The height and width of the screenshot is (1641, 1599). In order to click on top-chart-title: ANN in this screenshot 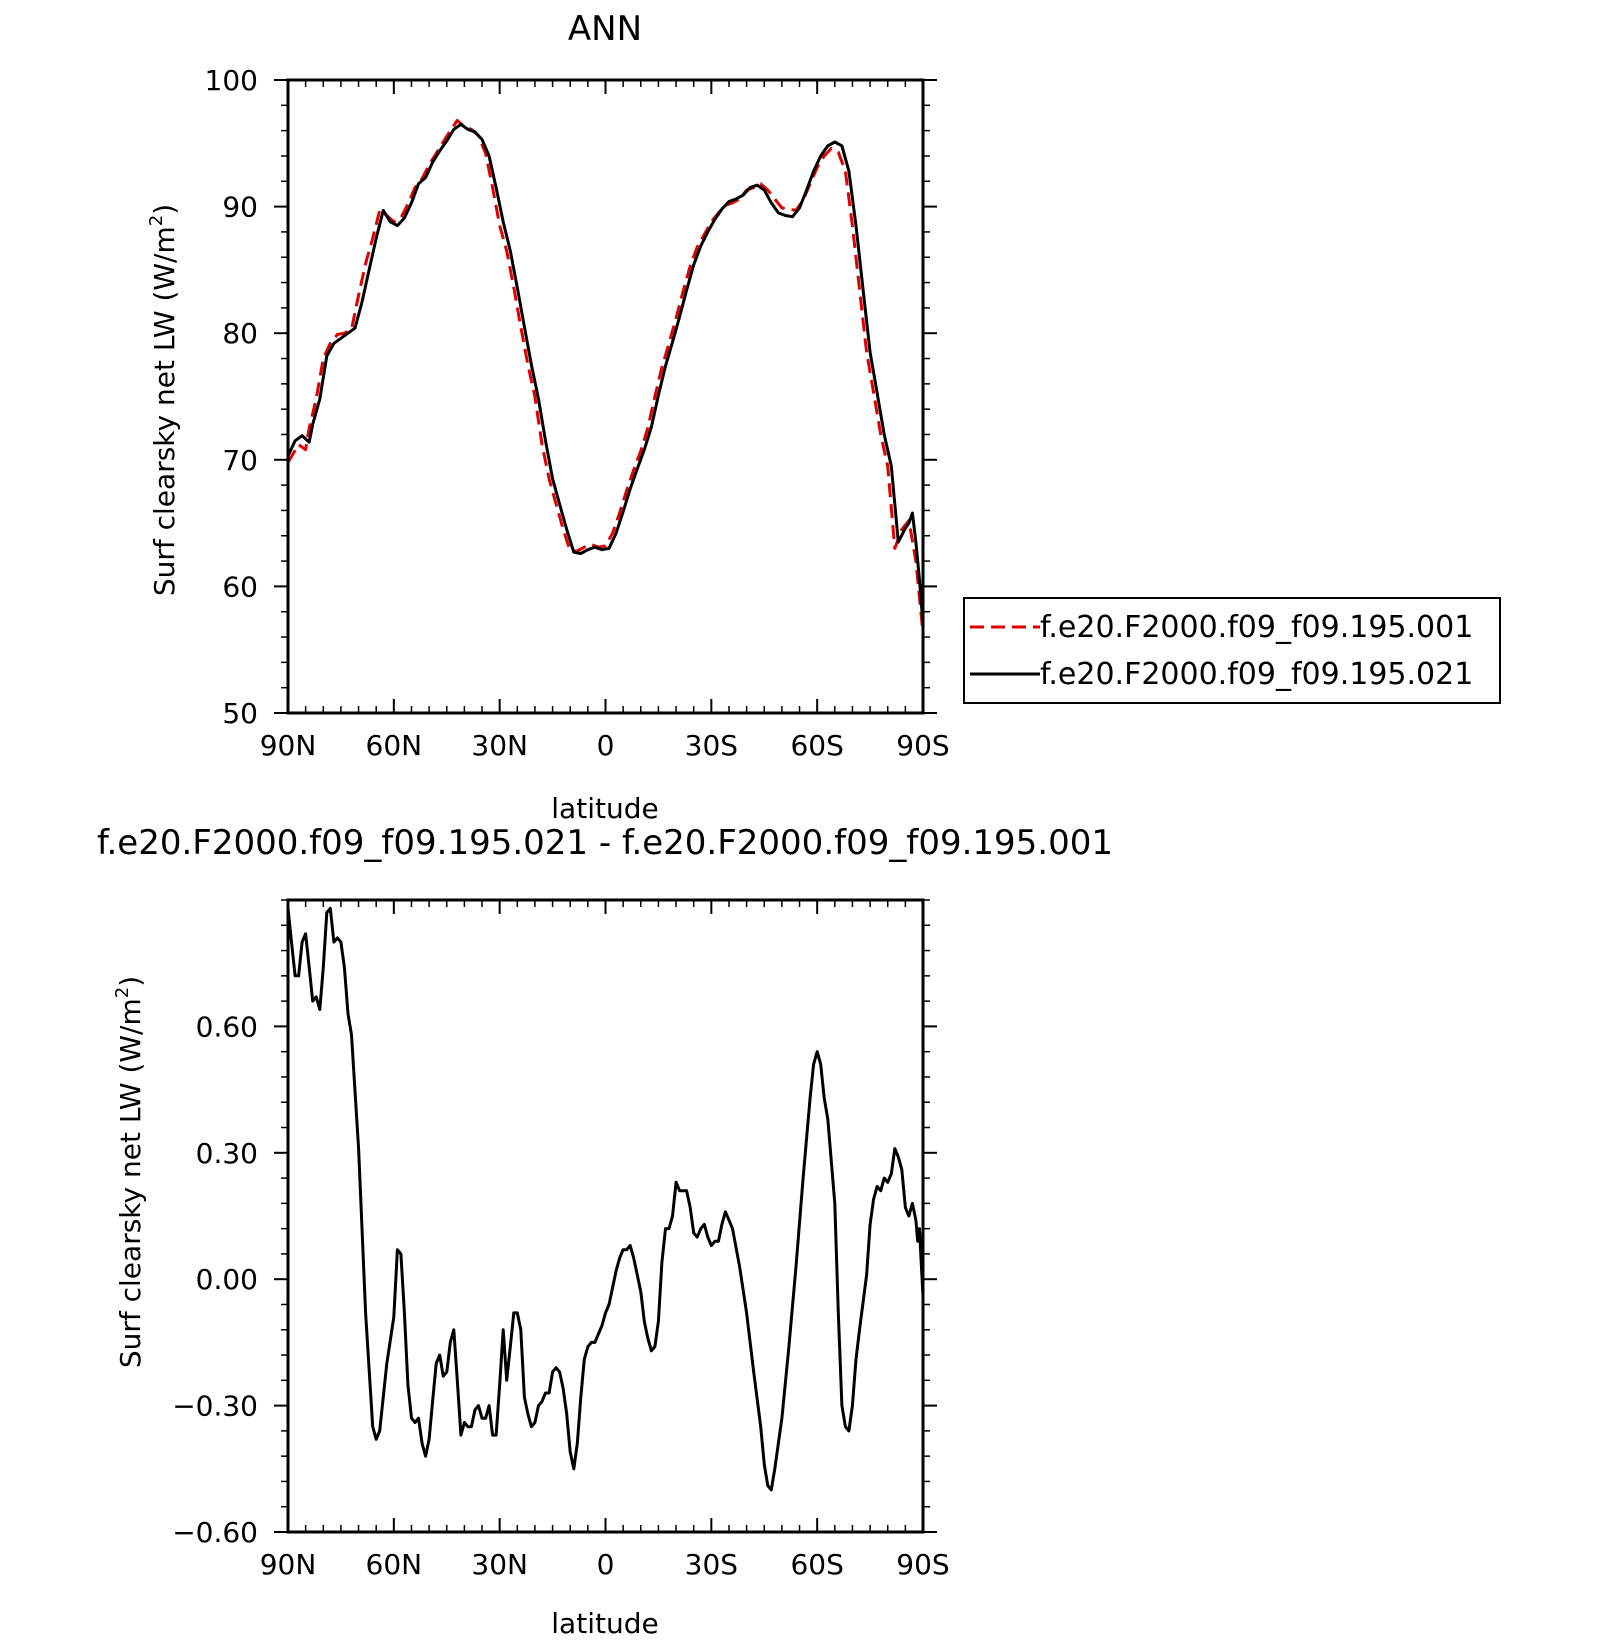, I will do `click(605, 29)`.